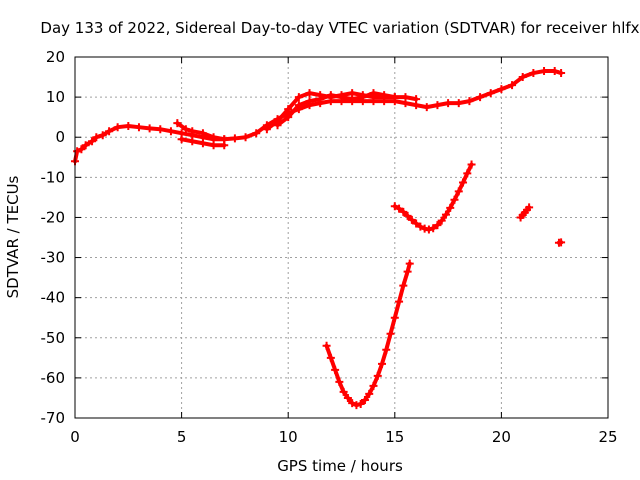 This screenshot has height=480, width=640. What do you see at coordinates (60, 137) in the screenshot?
I see `y-tick-label: 0` at bounding box center [60, 137].